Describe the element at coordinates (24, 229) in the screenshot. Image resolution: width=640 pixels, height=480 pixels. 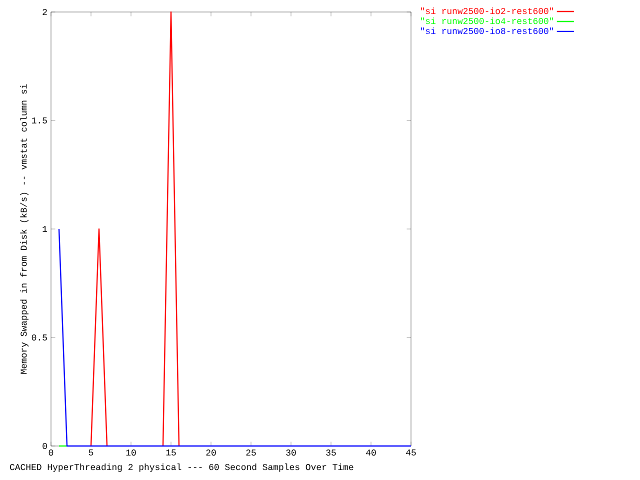
I see `y-axis-title: Memory Swapped in from Disk (kB/s) -- vmstat column si` at that location.